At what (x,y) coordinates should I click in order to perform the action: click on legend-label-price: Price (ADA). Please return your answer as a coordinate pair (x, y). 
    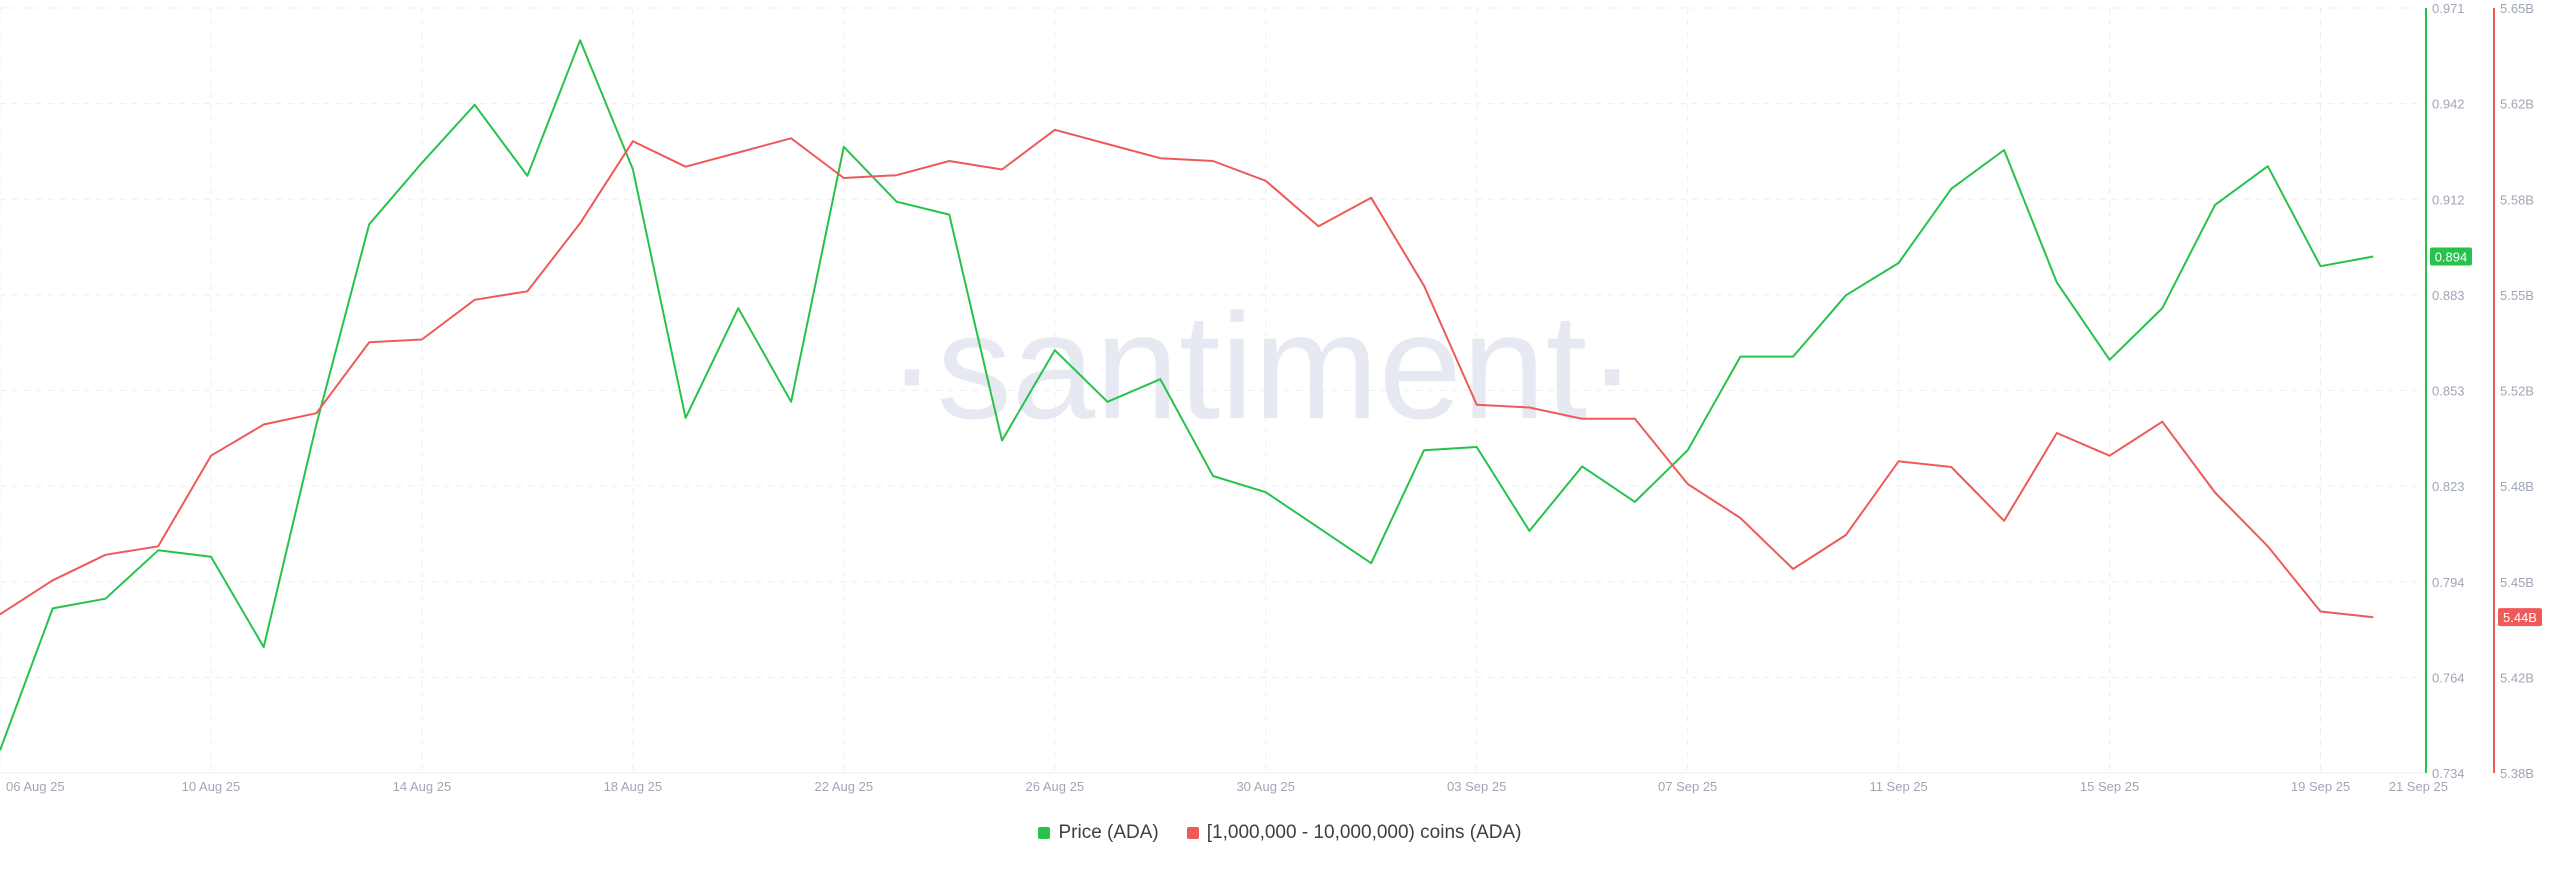
    Looking at the image, I should click on (1108, 832).